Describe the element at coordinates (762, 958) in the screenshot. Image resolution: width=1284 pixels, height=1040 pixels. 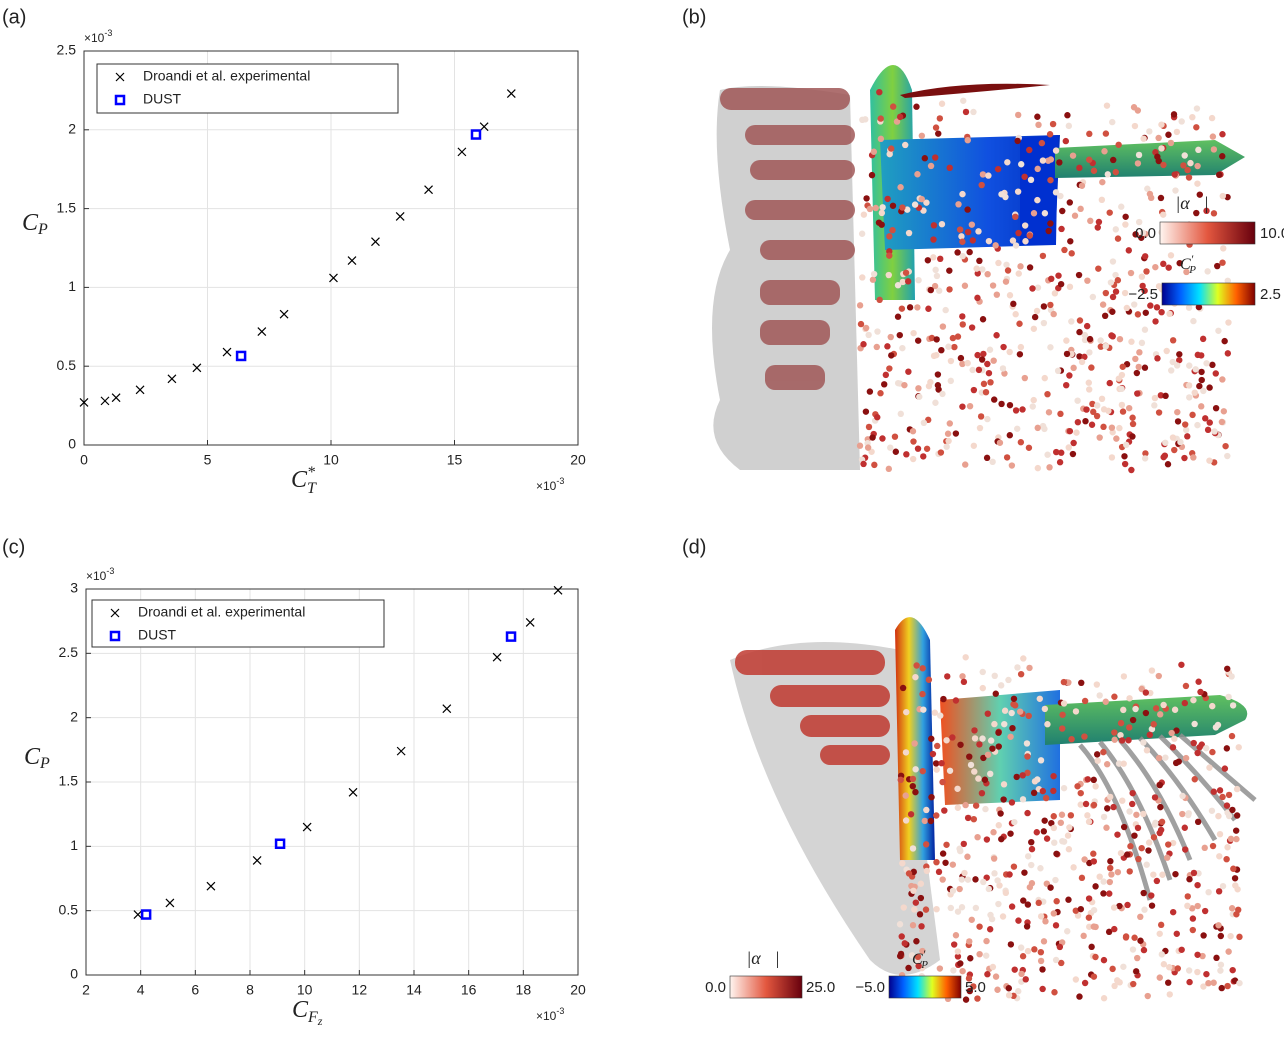
I see `colorbar-title: |α⃗|` at that location.